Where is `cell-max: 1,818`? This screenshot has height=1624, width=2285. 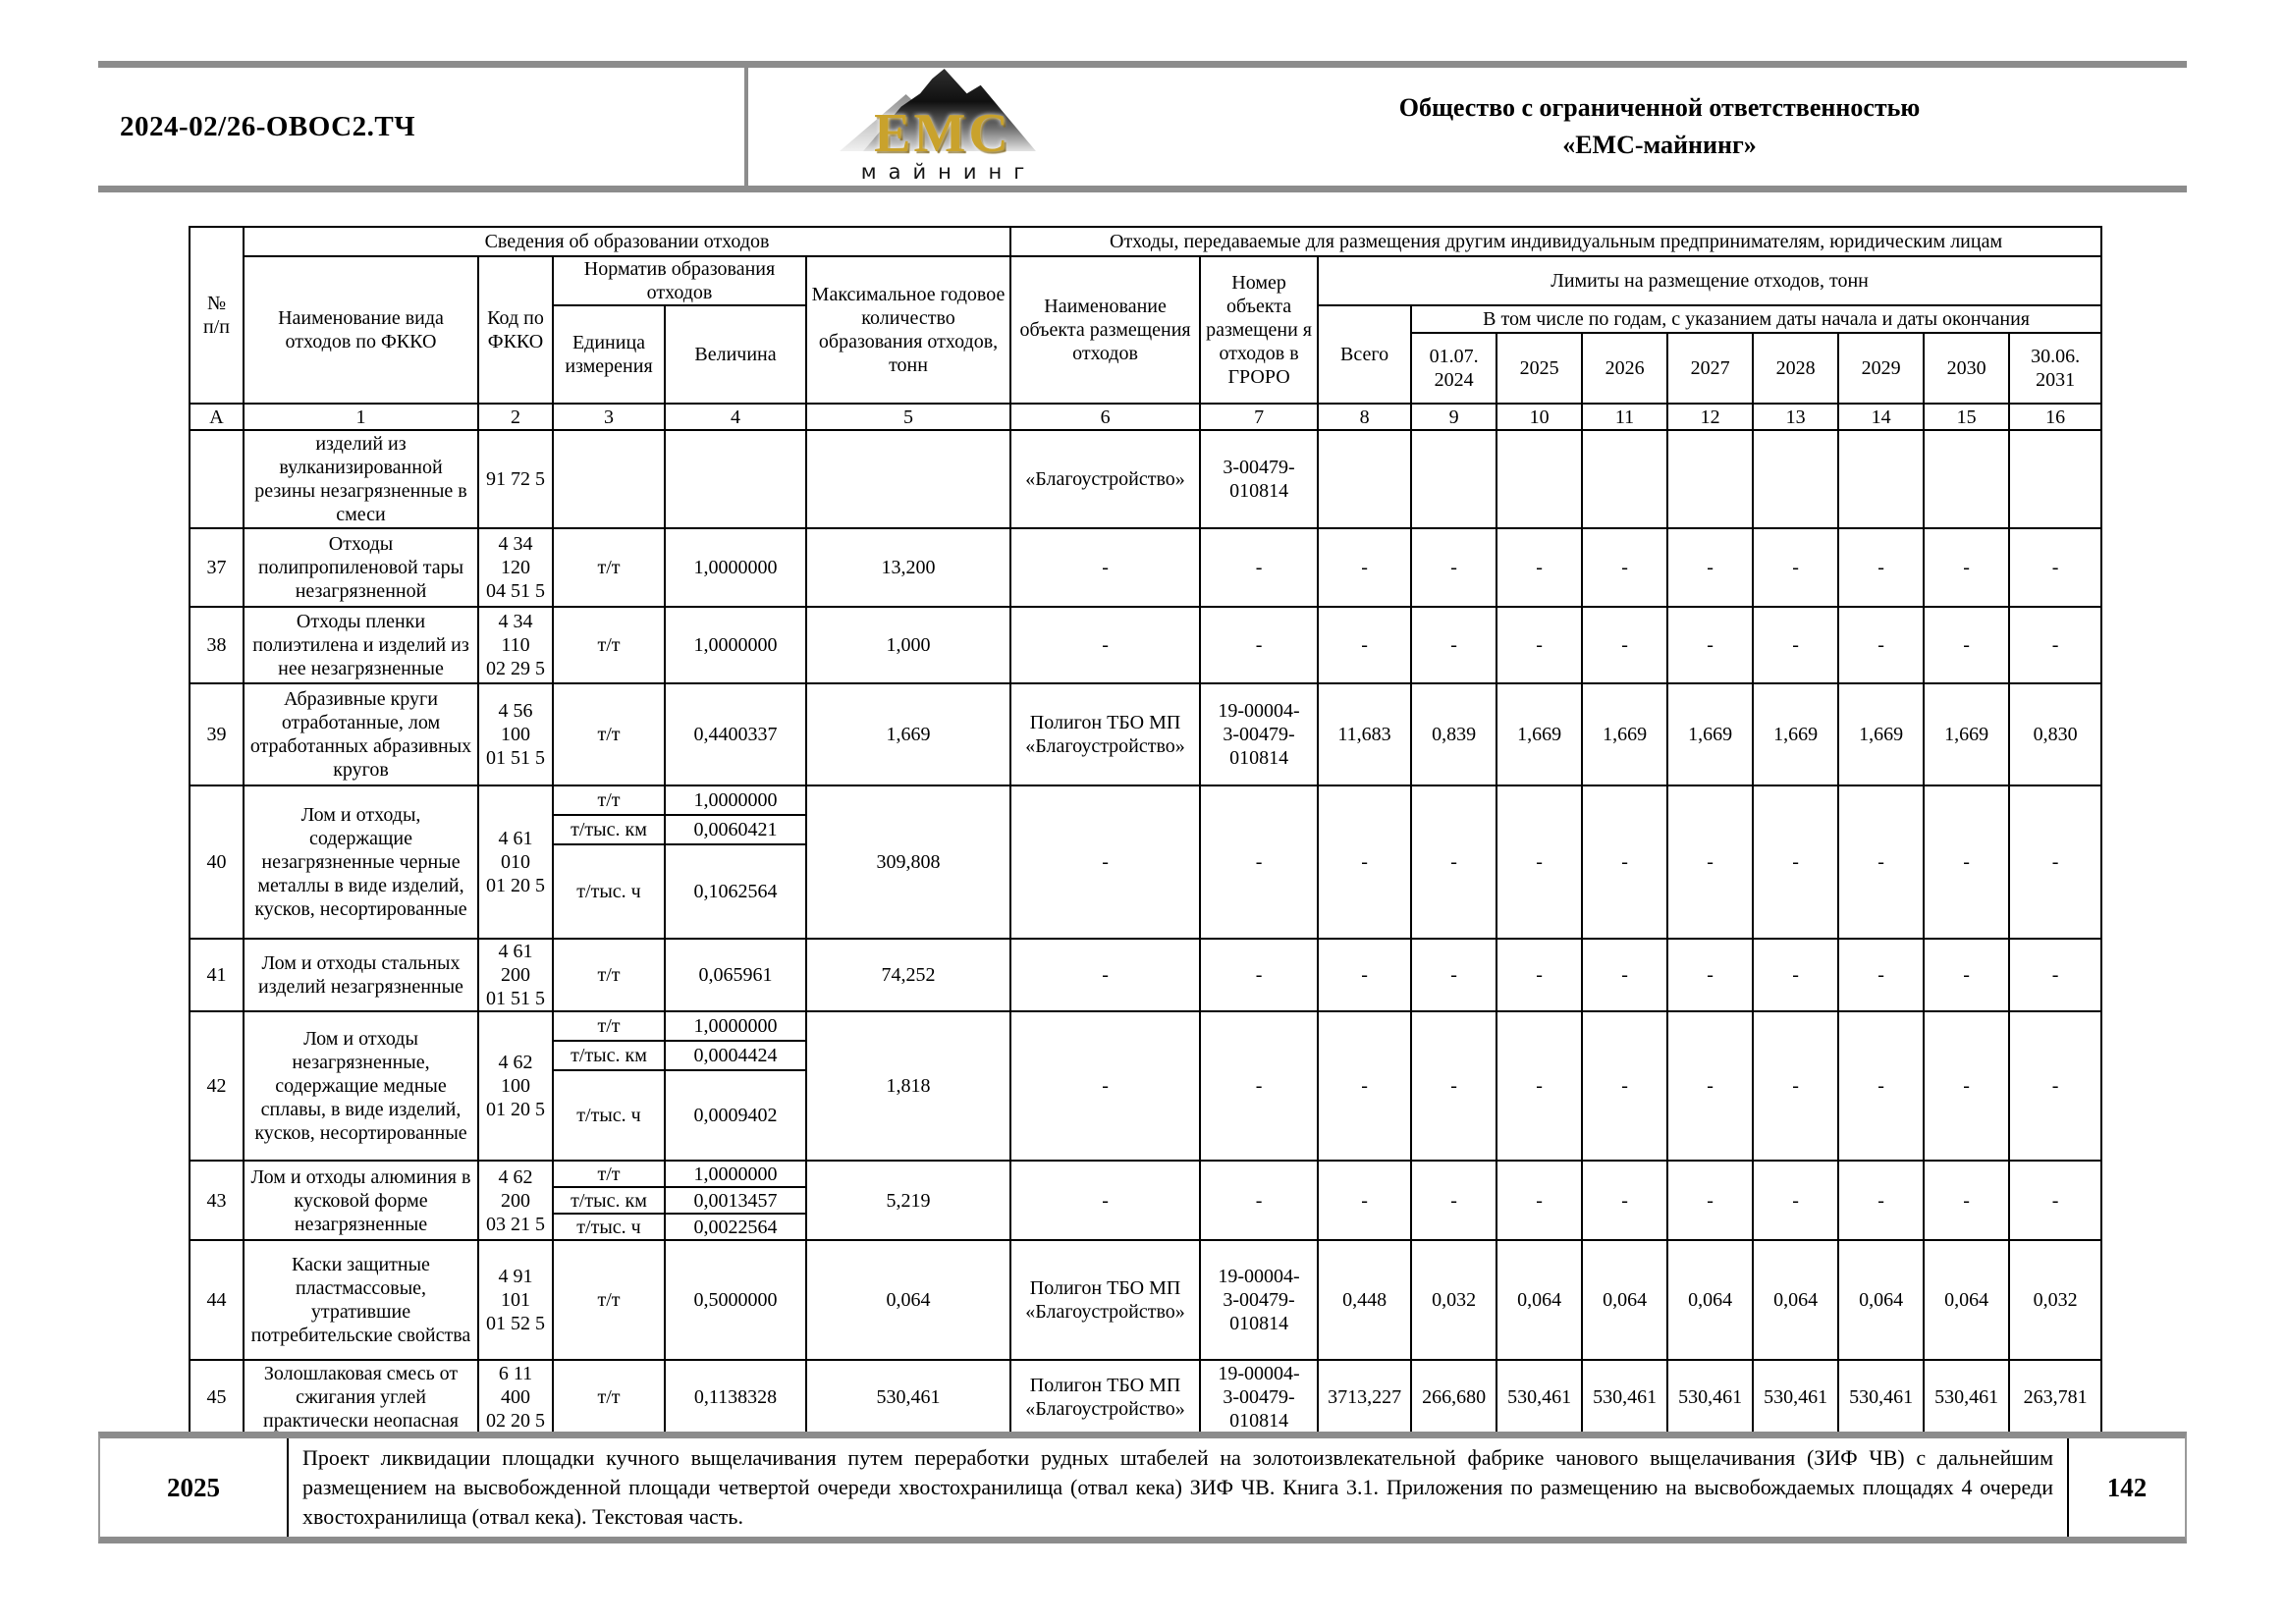 cell-max: 1,818 is located at coordinates (908, 1086).